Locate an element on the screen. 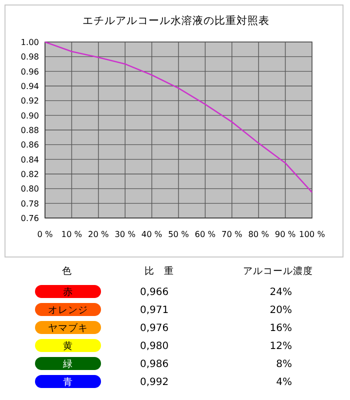 This screenshot has height=400, width=350. y-tick-label: 0.92 is located at coordinates (29, 101).